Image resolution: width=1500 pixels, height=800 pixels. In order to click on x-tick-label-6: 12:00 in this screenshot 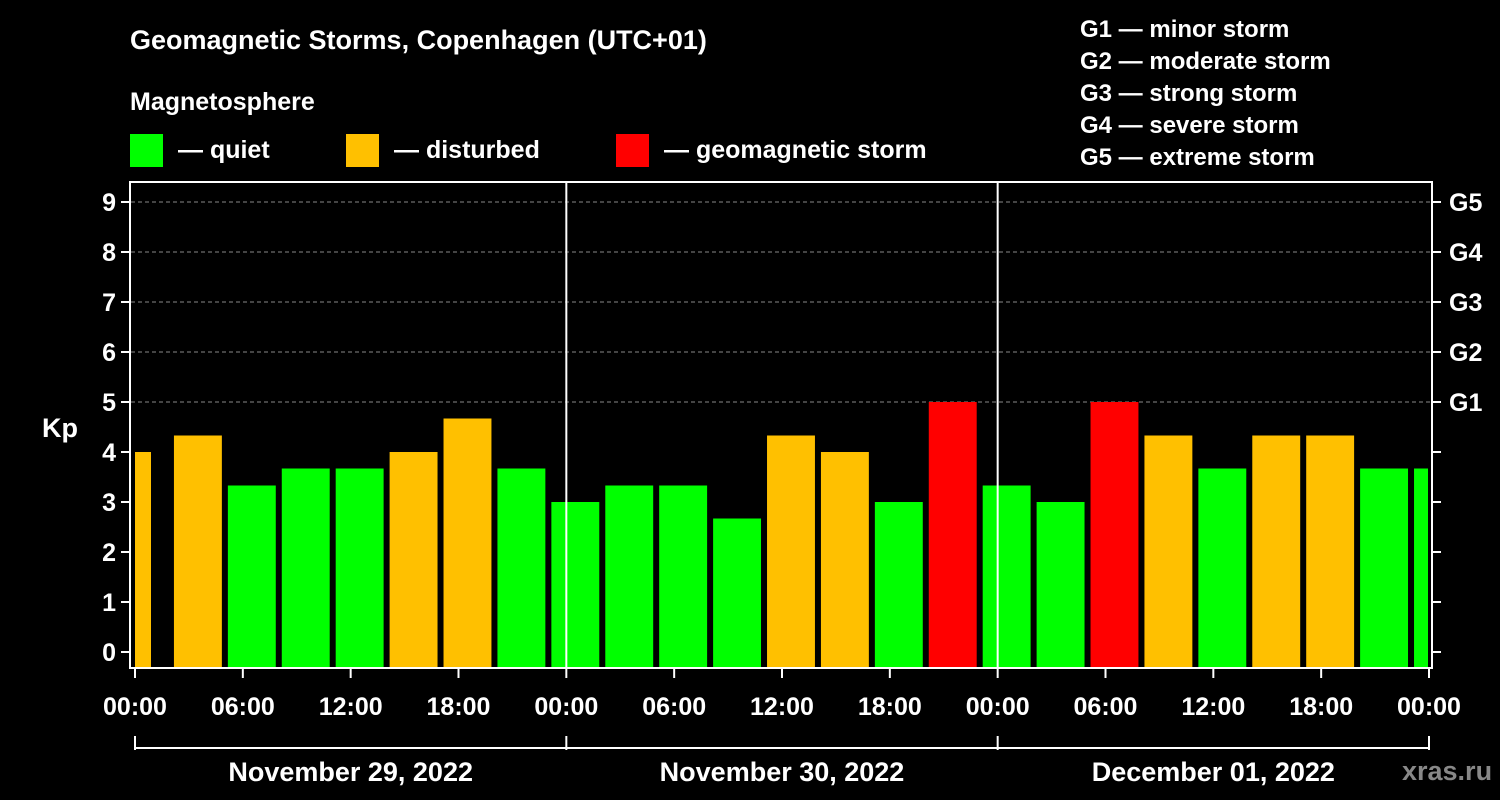, I will do `click(782, 707)`.